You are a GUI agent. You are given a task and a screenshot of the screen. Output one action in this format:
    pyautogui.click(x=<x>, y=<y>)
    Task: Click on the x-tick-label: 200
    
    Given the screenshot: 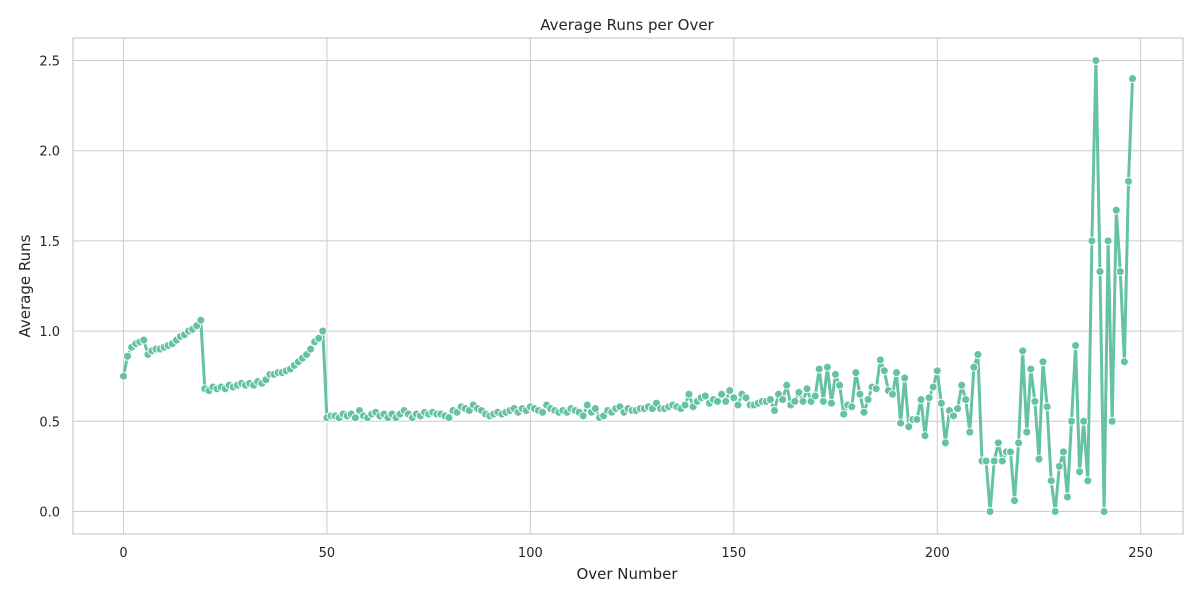 What is the action you would take?
    pyautogui.click(x=937, y=553)
    